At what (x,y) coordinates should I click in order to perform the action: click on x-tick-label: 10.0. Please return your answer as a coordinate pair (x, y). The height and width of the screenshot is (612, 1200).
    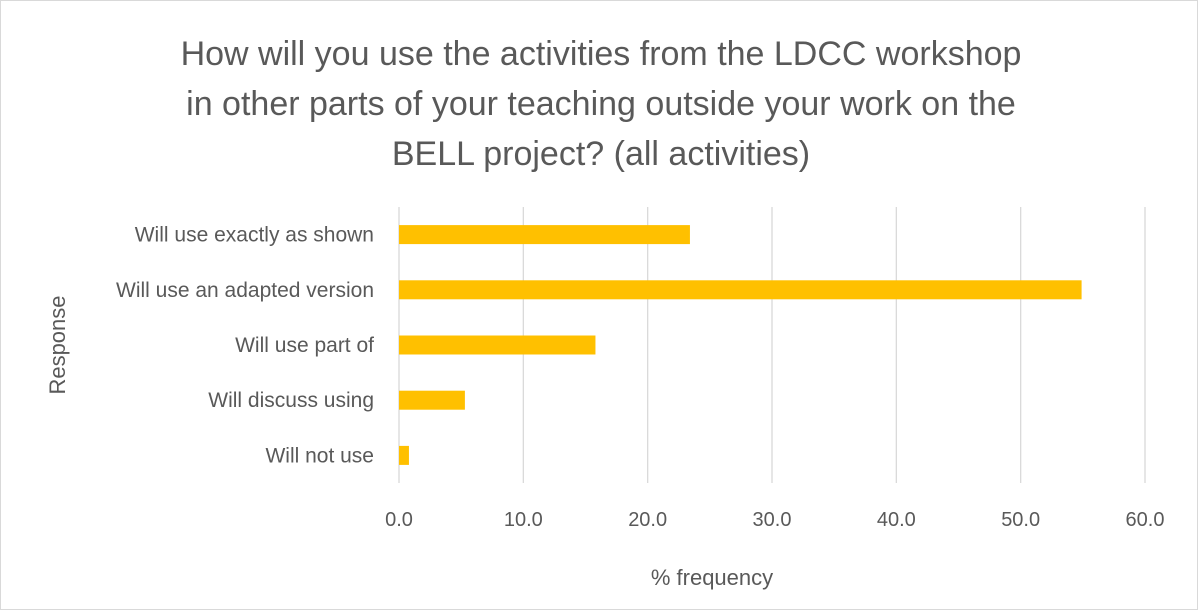
    Looking at the image, I should click on (523, 520).